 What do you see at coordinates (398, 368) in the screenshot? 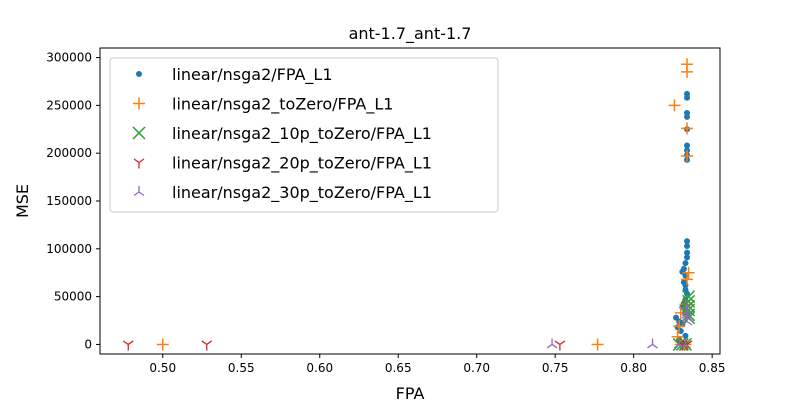
I see `x-tick-label: 0.65` at bounding box center [398, 368].